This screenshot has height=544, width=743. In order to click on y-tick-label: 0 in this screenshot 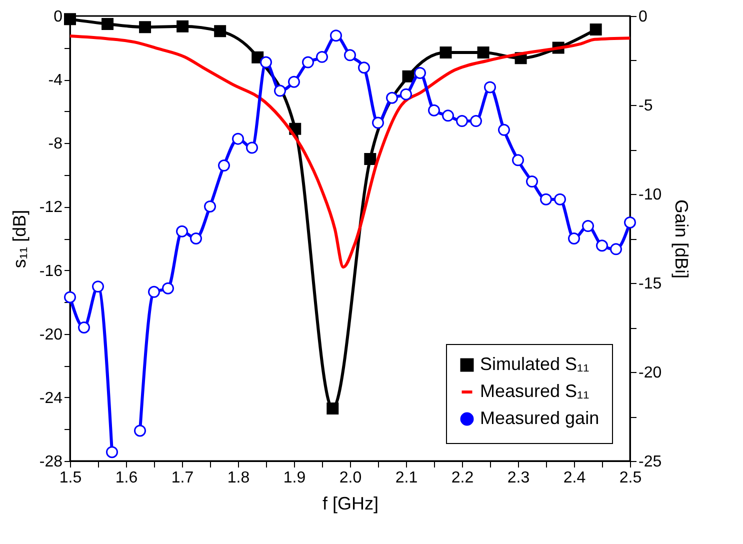, I will do `click(58, 17)`.